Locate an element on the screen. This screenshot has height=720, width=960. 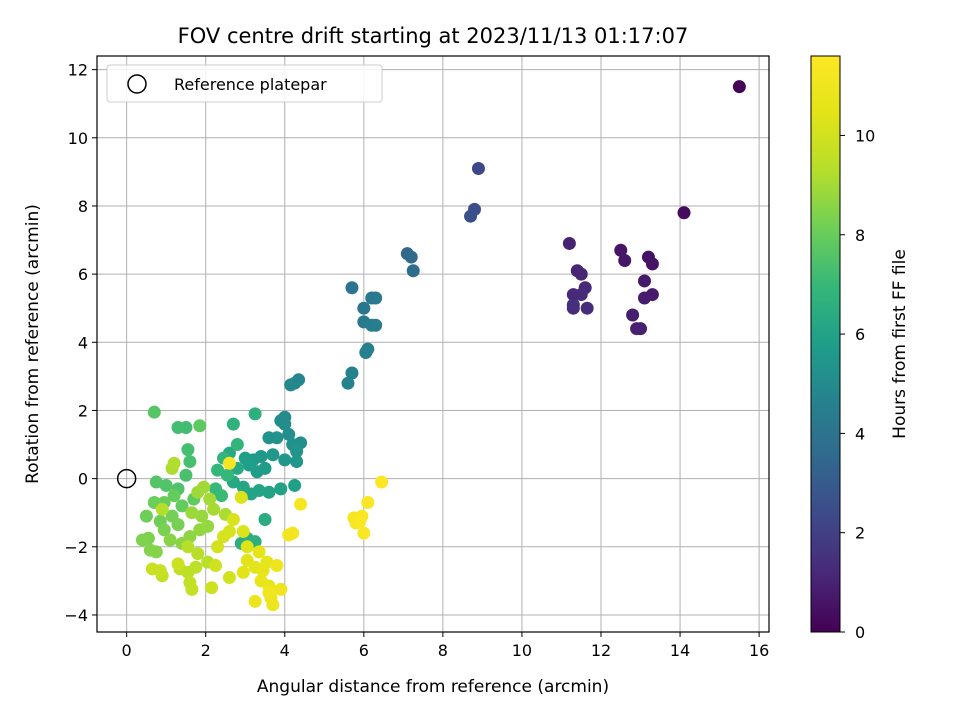
y-tick-label: 0 is located at coordinates (83, 479).